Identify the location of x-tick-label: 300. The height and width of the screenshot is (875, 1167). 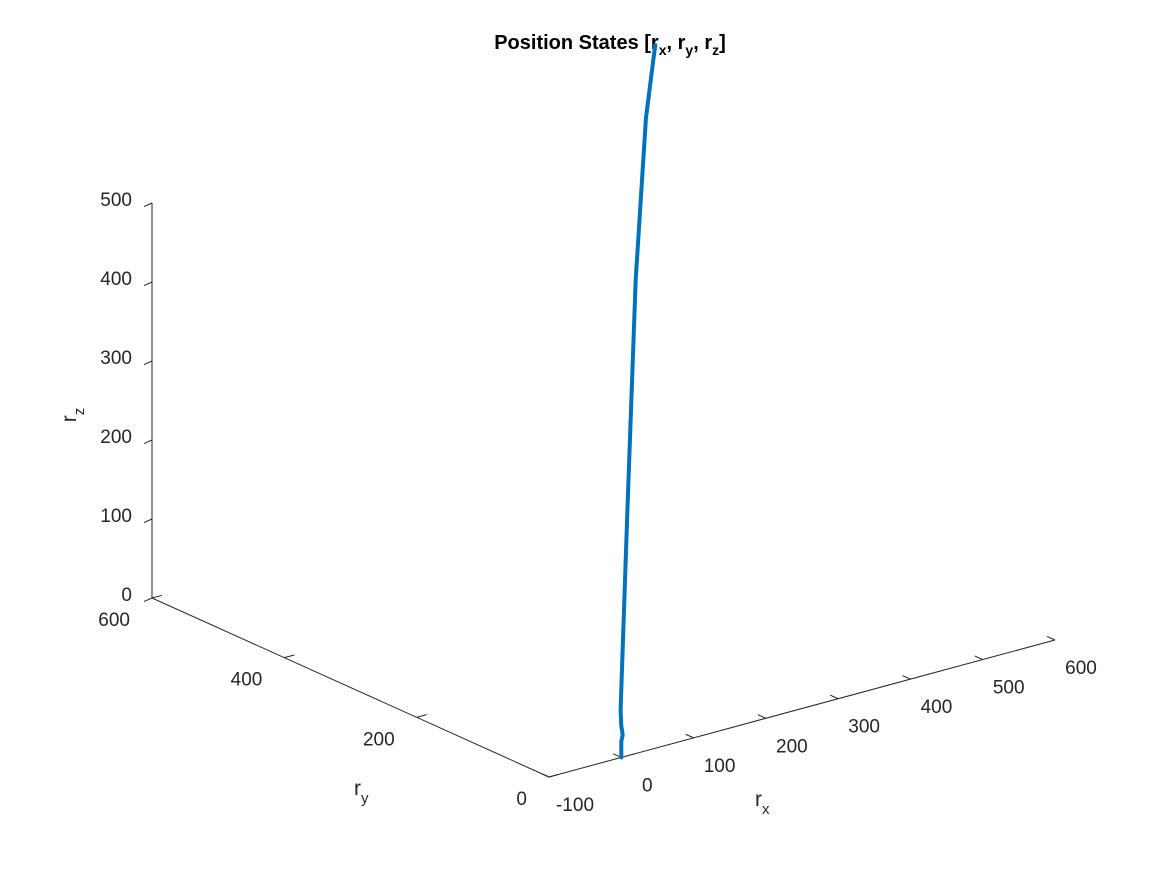
(864, 727).